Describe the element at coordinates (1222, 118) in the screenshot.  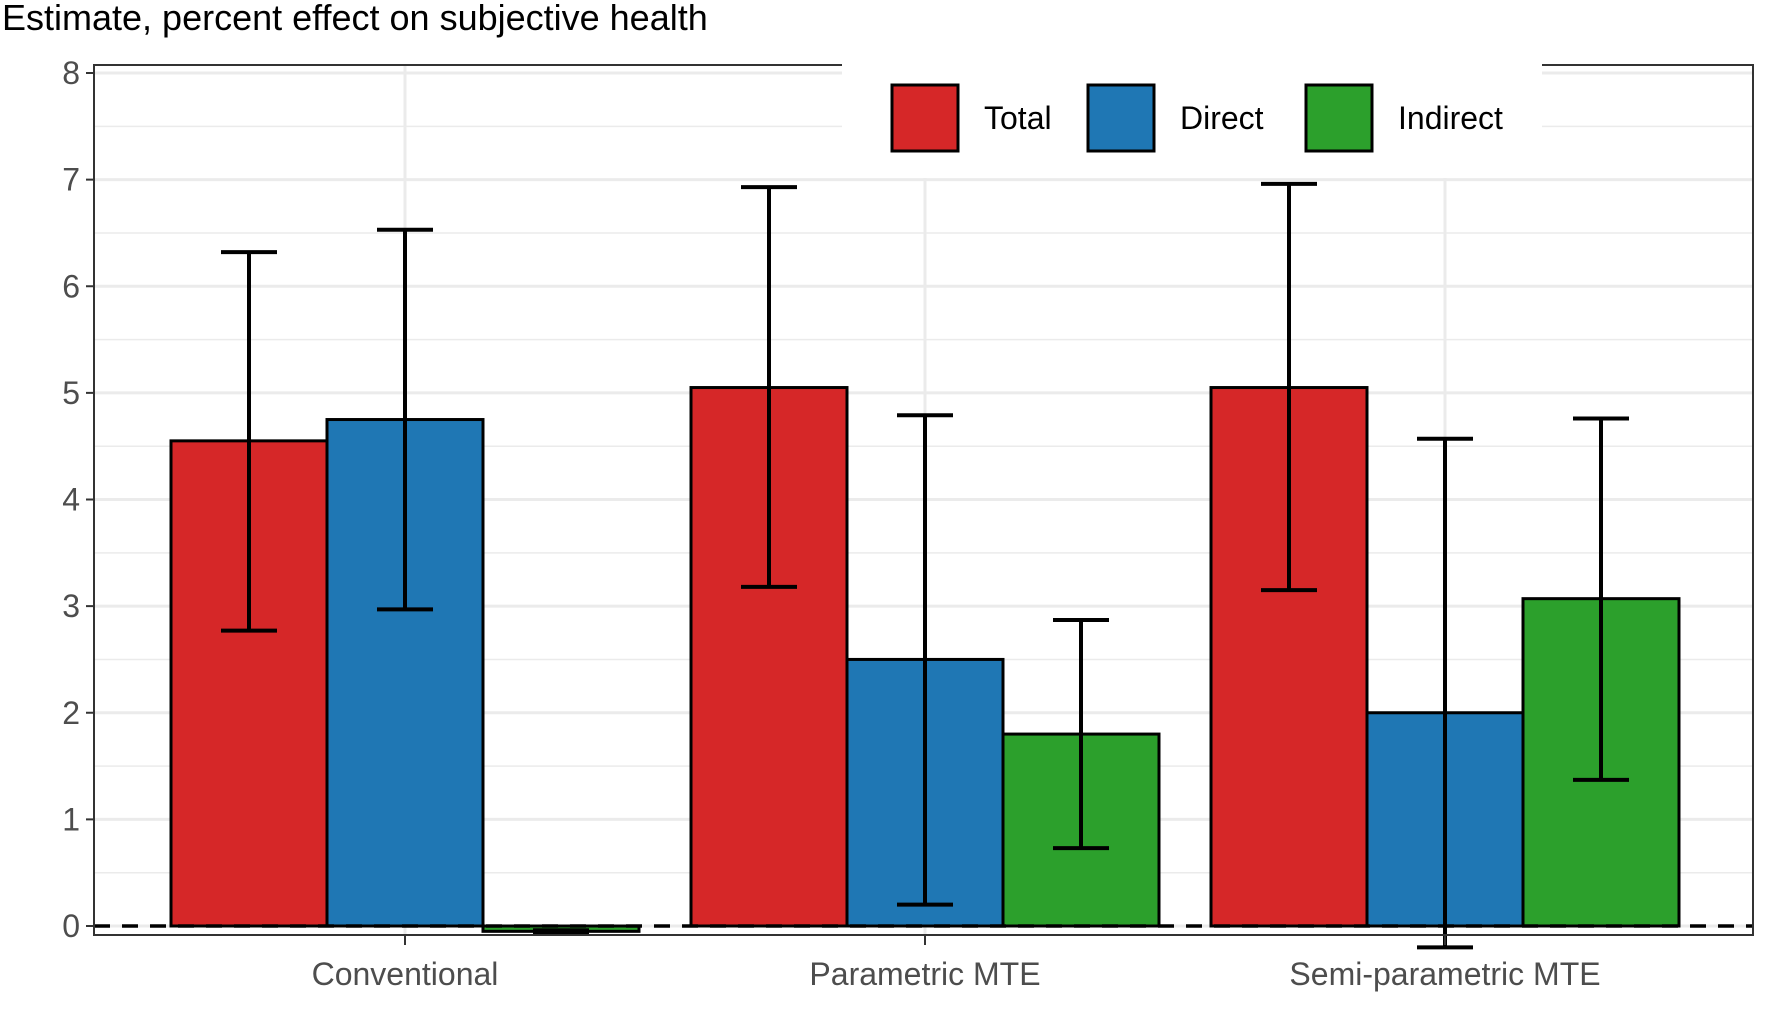
I see `legend-label-direct: Direct` at that location.